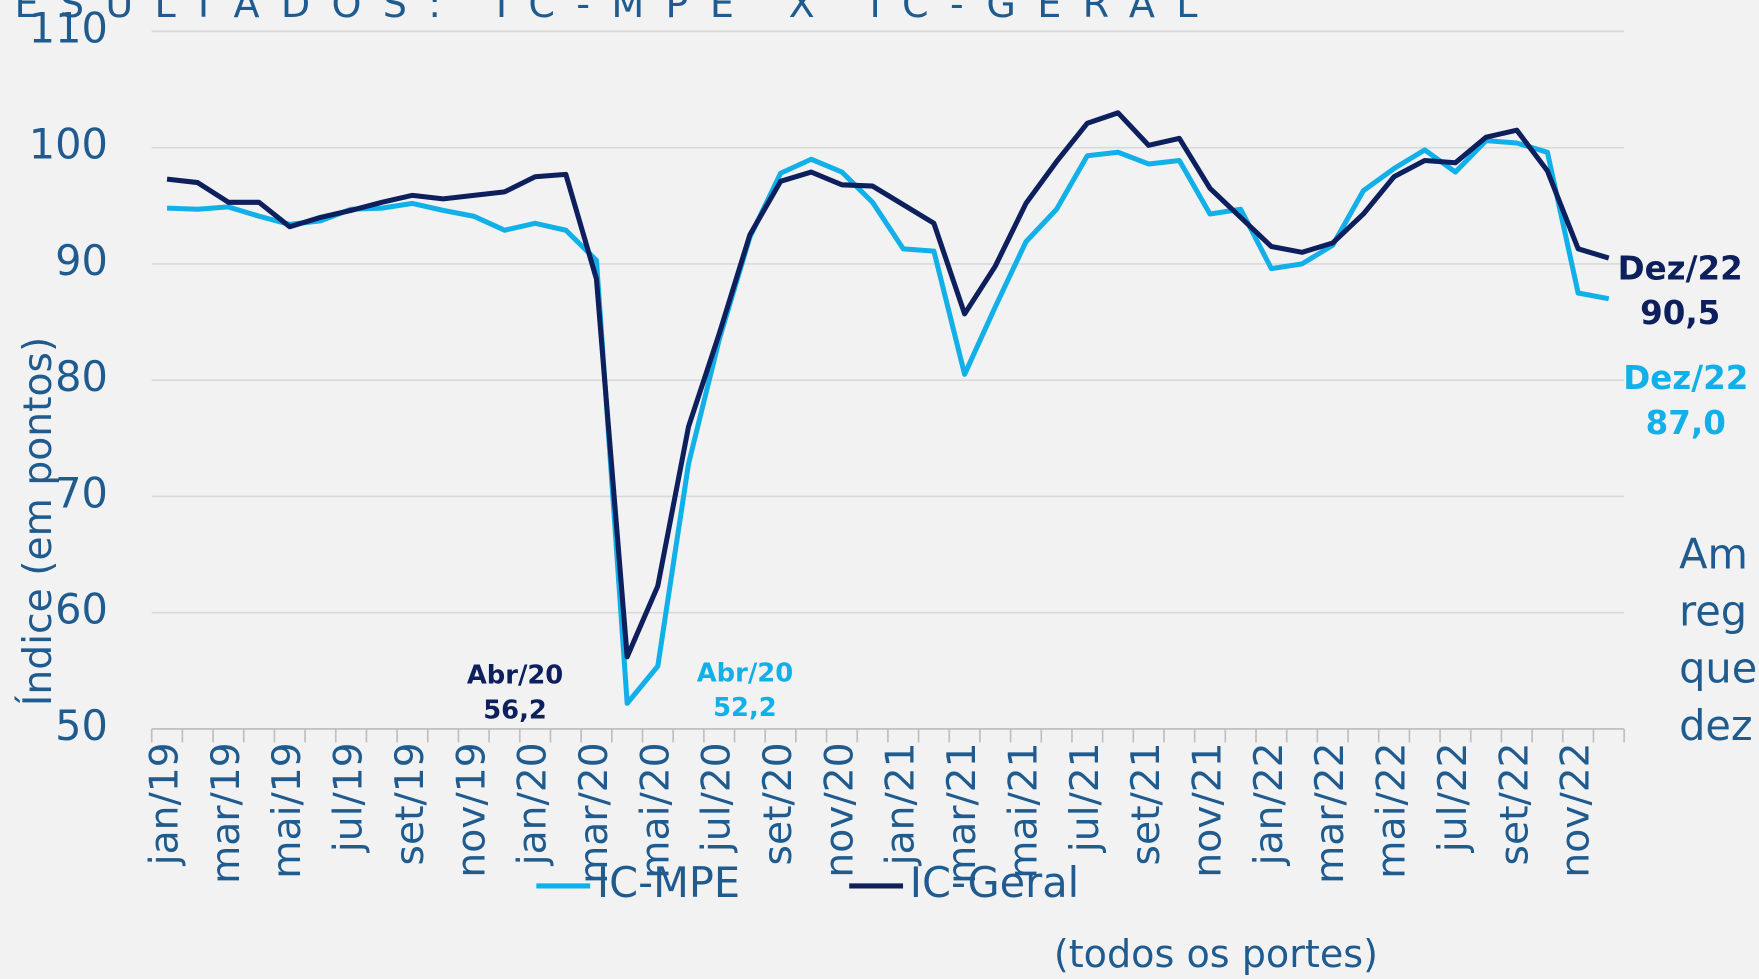  Describe the element at coordinates (1713, 611) in the screenshot. I see `side-text: reg` at that location.